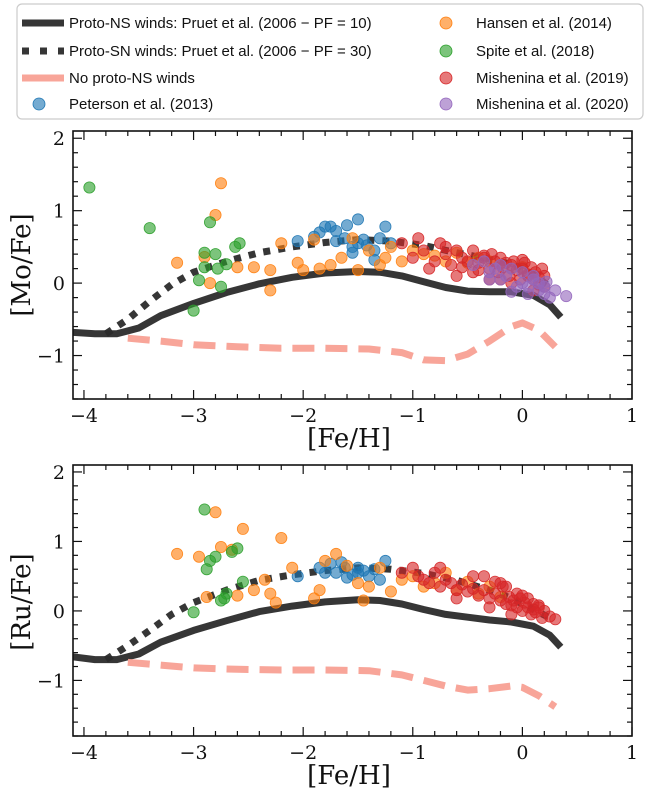 Image resolution: width=654 pixels, height=800 pixels. Describe the element at coordinates (342, 342) in the screenshot. I see `mo-line-dashed` at that location.